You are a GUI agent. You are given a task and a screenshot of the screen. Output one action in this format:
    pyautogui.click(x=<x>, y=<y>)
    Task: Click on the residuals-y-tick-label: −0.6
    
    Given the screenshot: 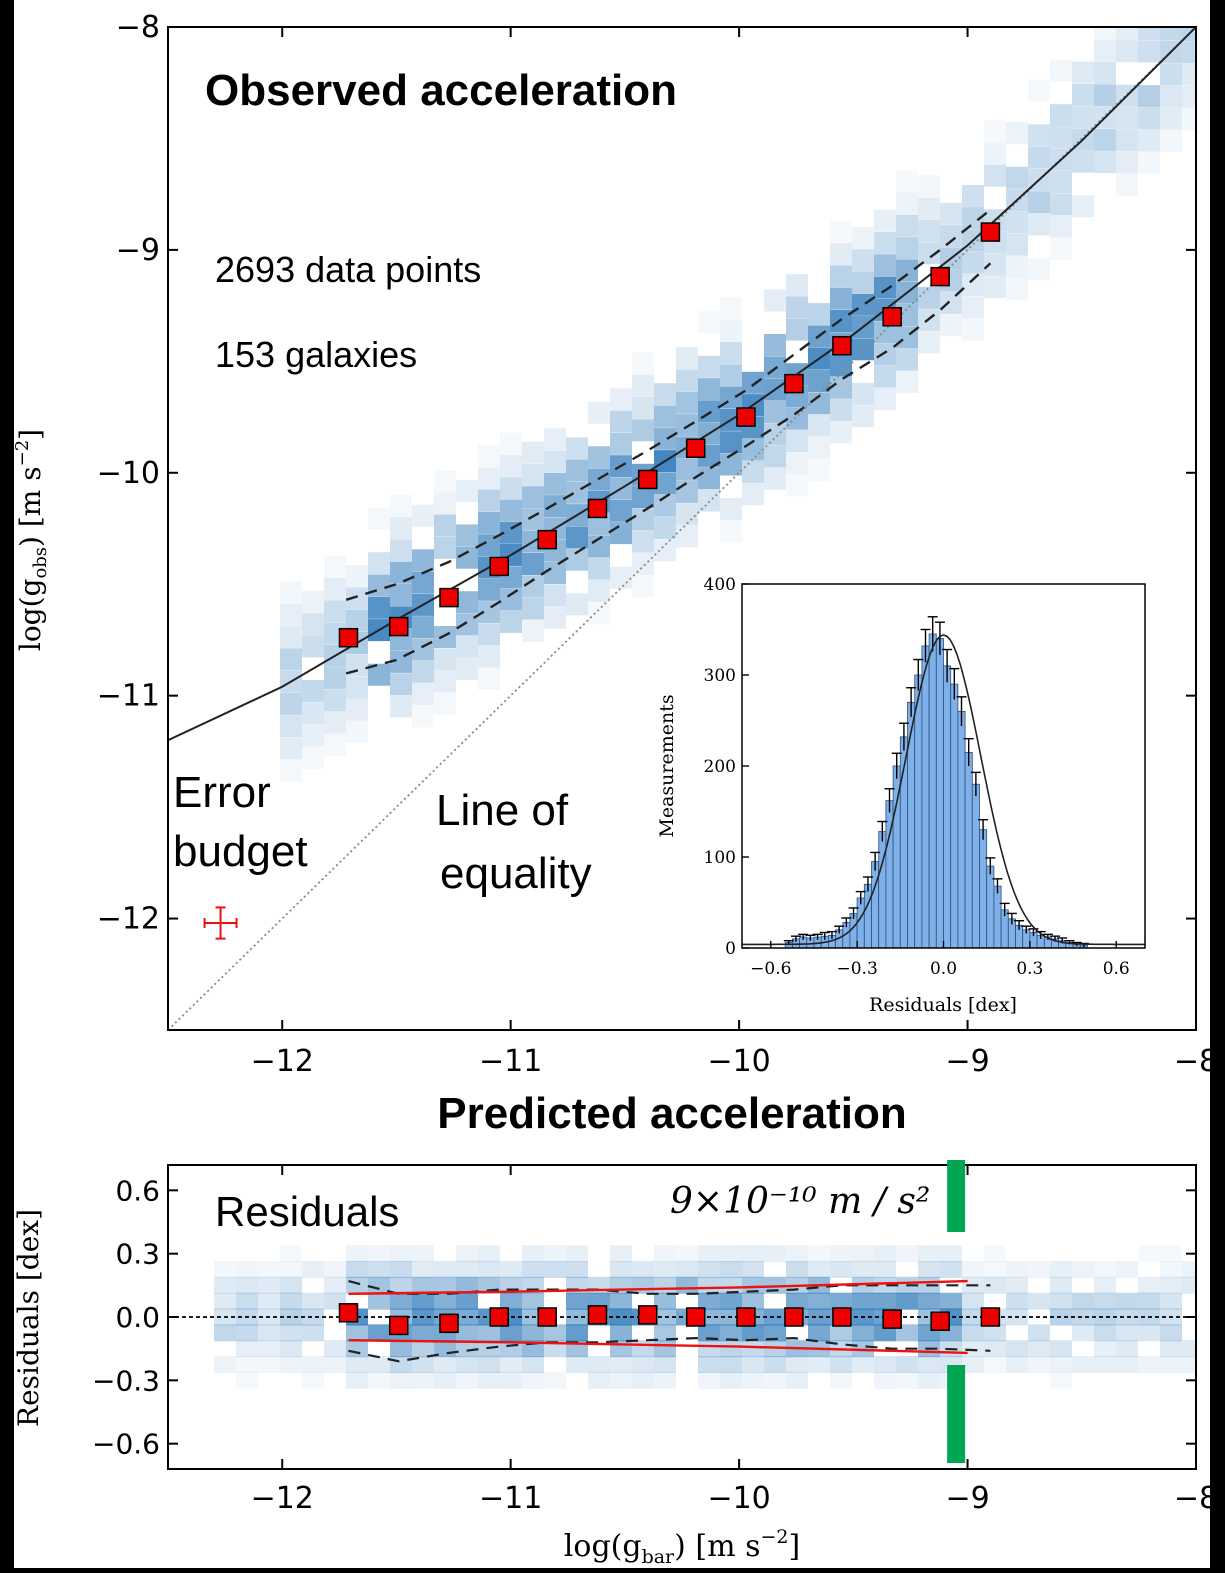 What is the action you would take?
    pyautogui.click(x=126, y=1444)
    